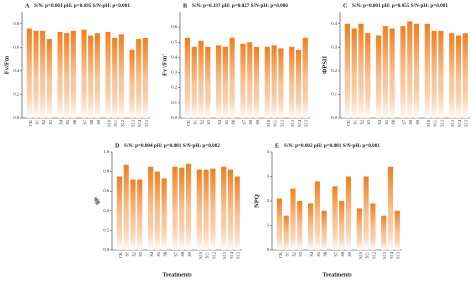 This screenshot has width=474, height=281. I want to click on y-tick-label: 0.4, so click(334, 23).